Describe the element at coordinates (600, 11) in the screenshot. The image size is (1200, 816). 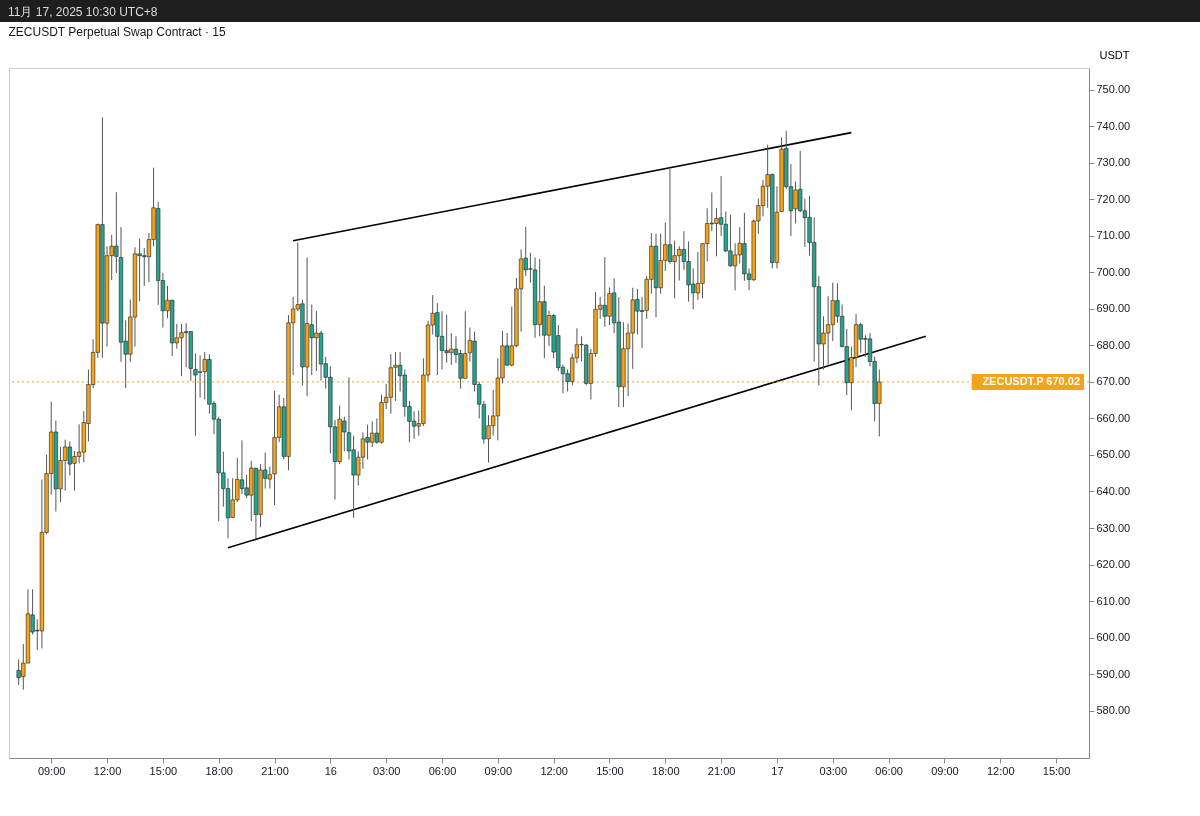
I see `text: 11月 17, 2025 10:30 UTC+8` at that location.